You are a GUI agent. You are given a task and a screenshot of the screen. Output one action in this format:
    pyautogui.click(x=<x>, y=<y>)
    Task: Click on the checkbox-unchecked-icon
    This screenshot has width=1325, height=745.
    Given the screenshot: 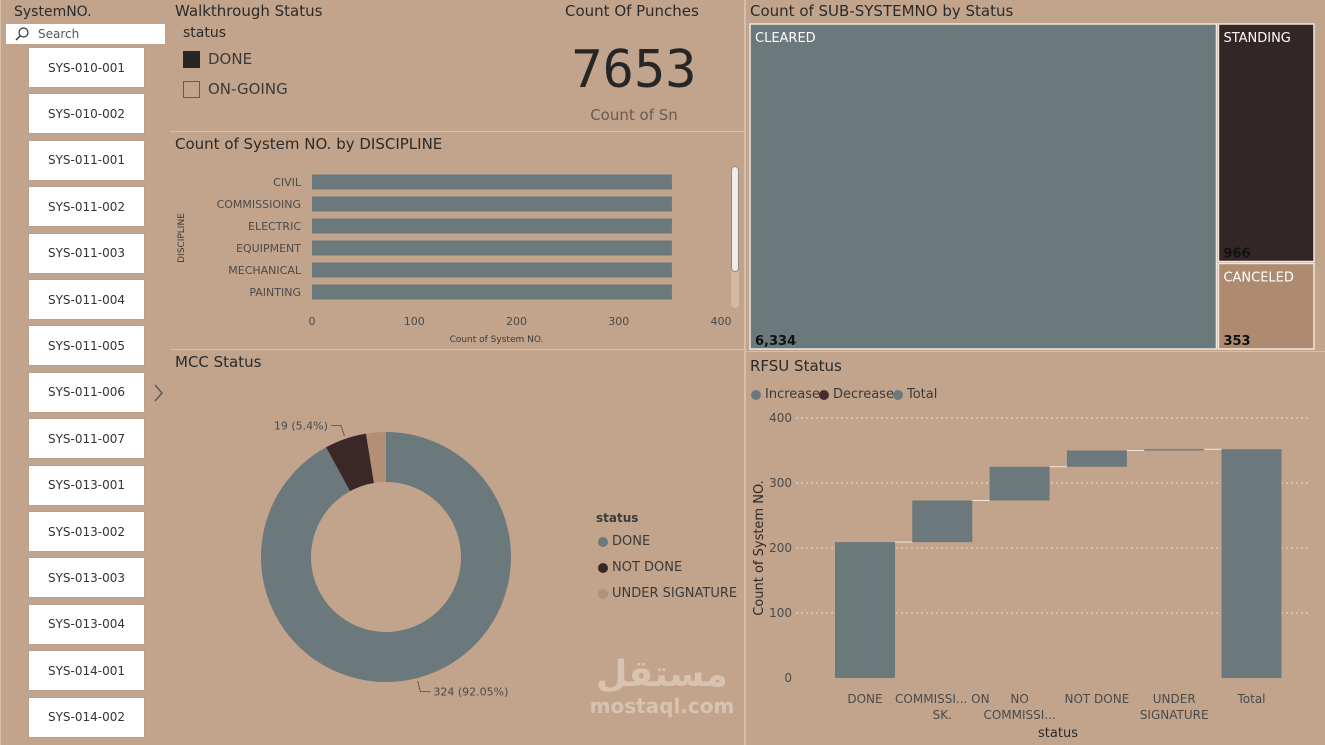 What is the action you would take?
    pyautogui.click(x=191, y=89)
    